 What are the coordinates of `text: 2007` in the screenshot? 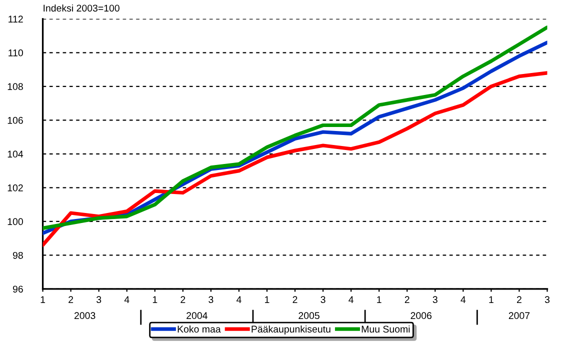 It's located at (519, 316).